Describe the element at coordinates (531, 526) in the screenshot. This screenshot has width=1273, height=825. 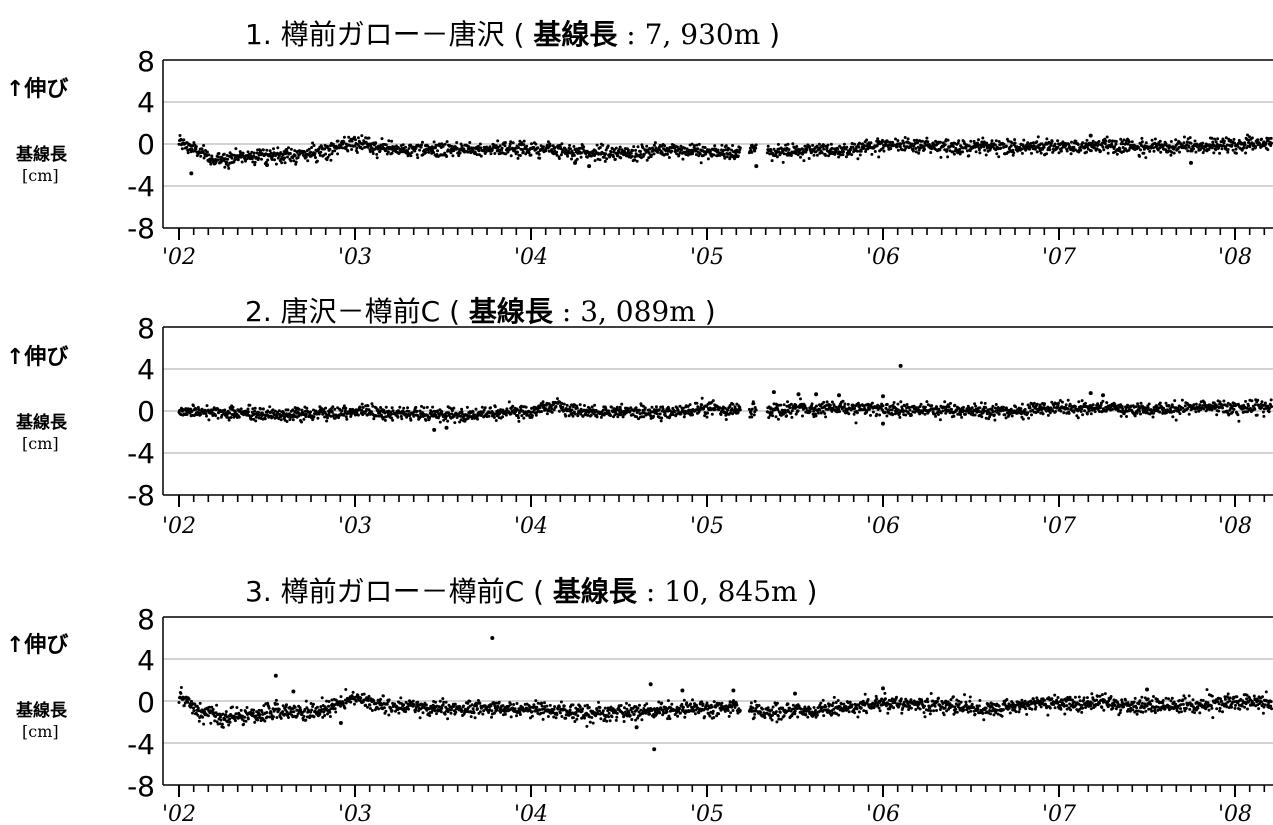
I see `xtick-04: '04` at that location.